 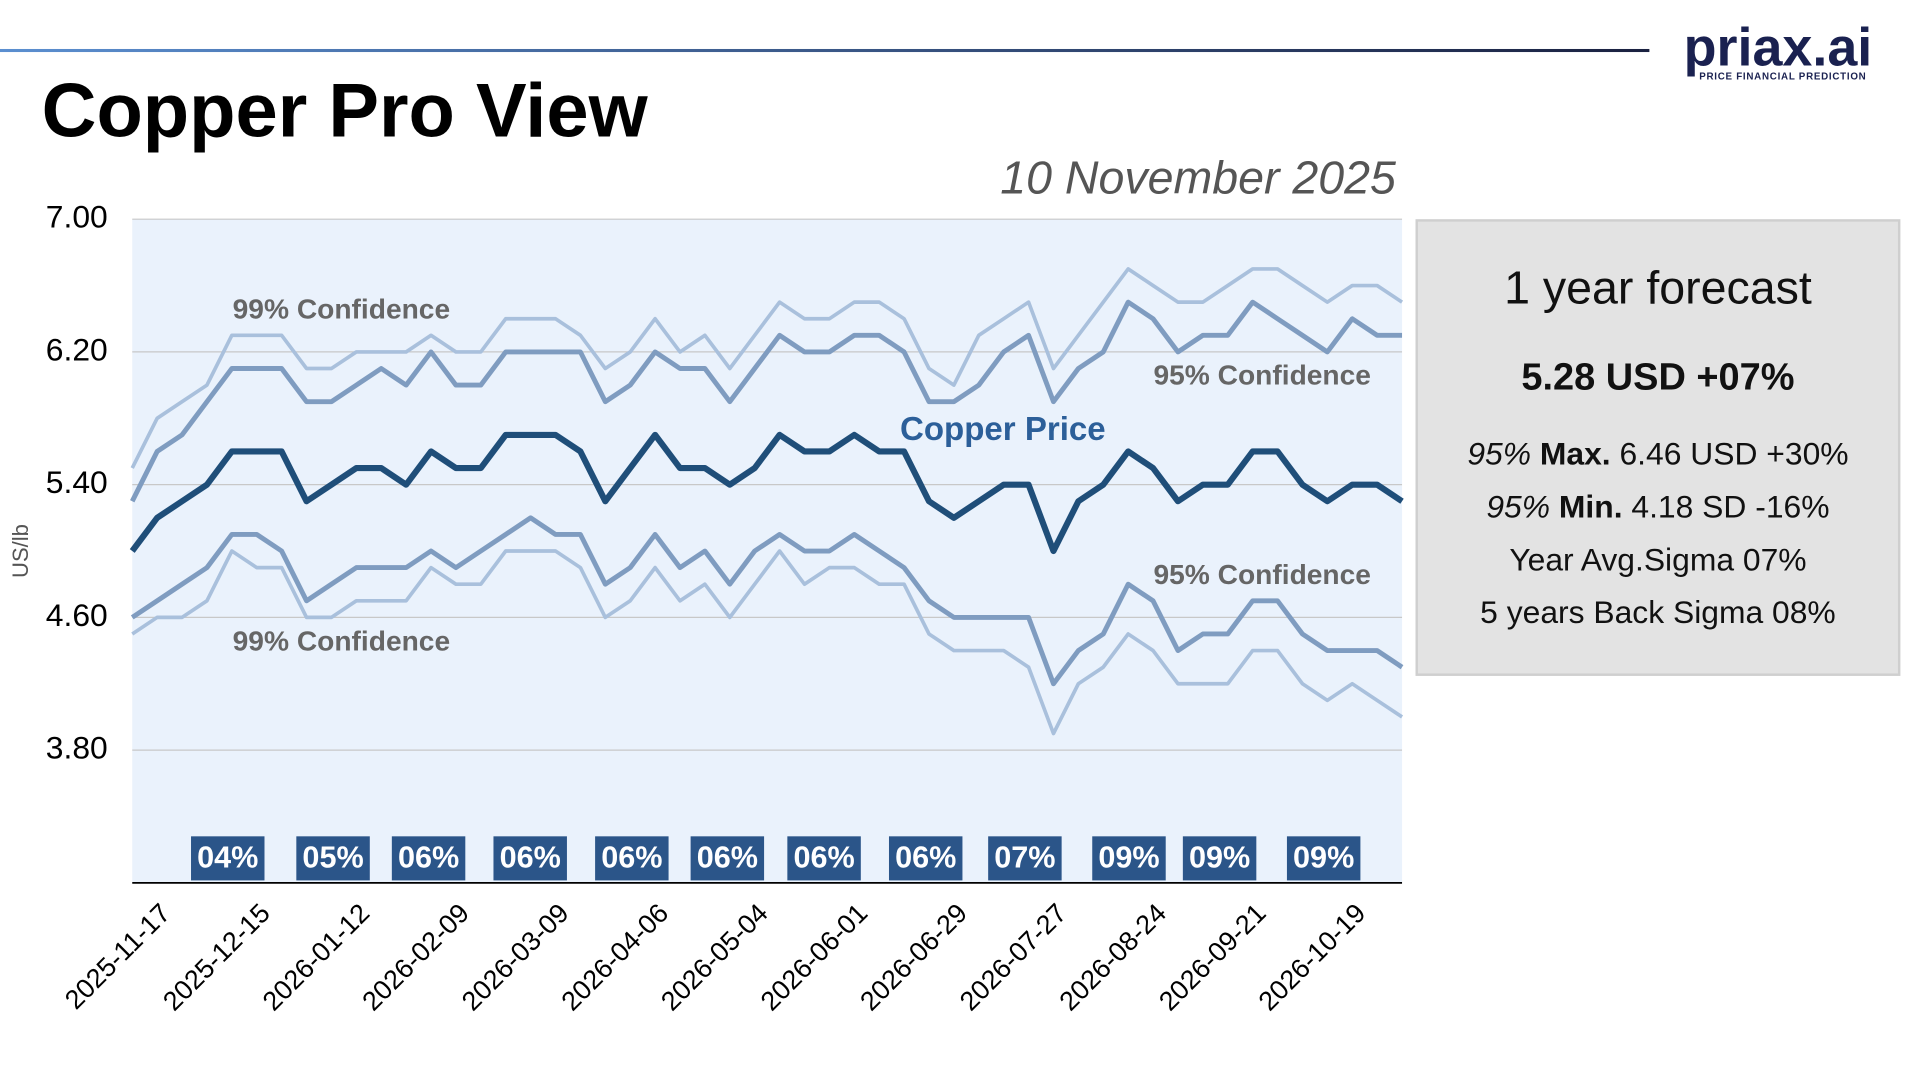 I want to click on panel-row: 95% Min. 4.18 SD -16%, so click(x=1657, y=507).